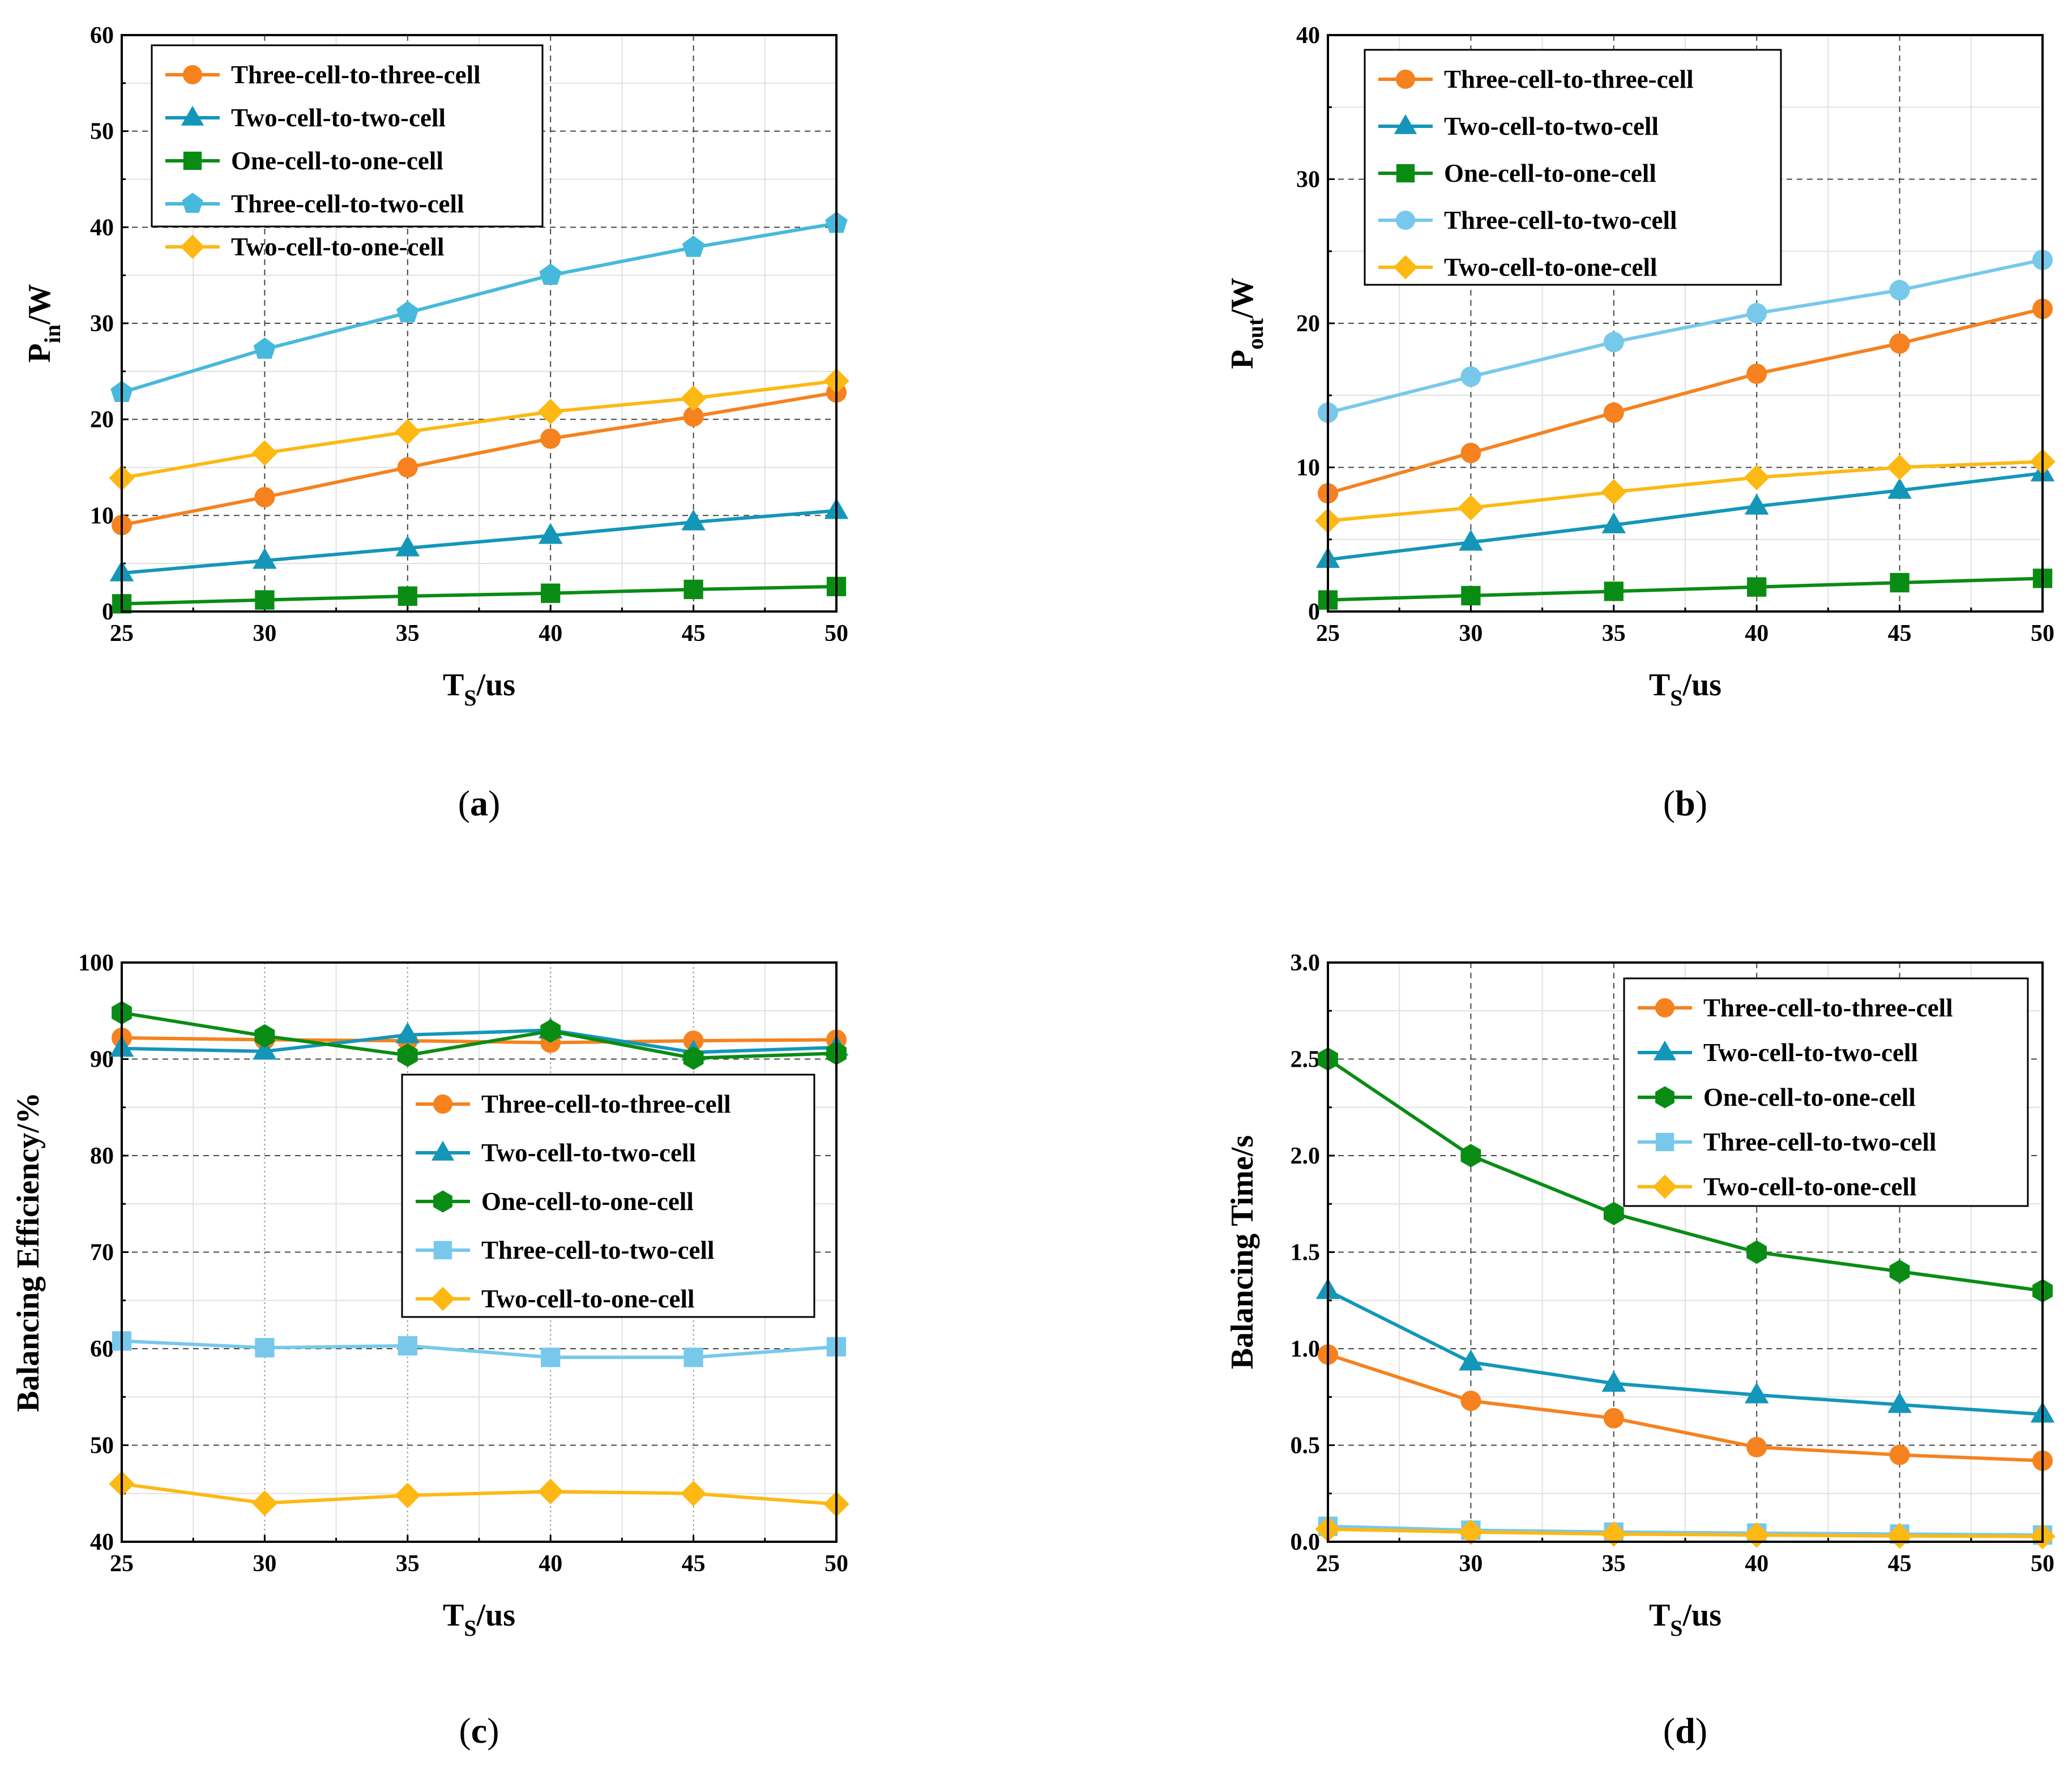  Describe the element at coordinates (550, 1564) in the screenshot. I see `x-tick-label: 40` at that location.